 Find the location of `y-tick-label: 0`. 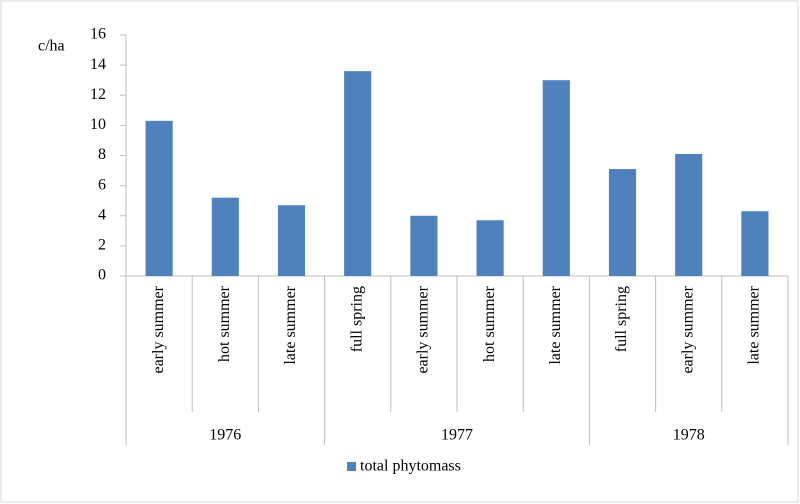

y-tick-label: 0 is located at coordinates (102, 275).